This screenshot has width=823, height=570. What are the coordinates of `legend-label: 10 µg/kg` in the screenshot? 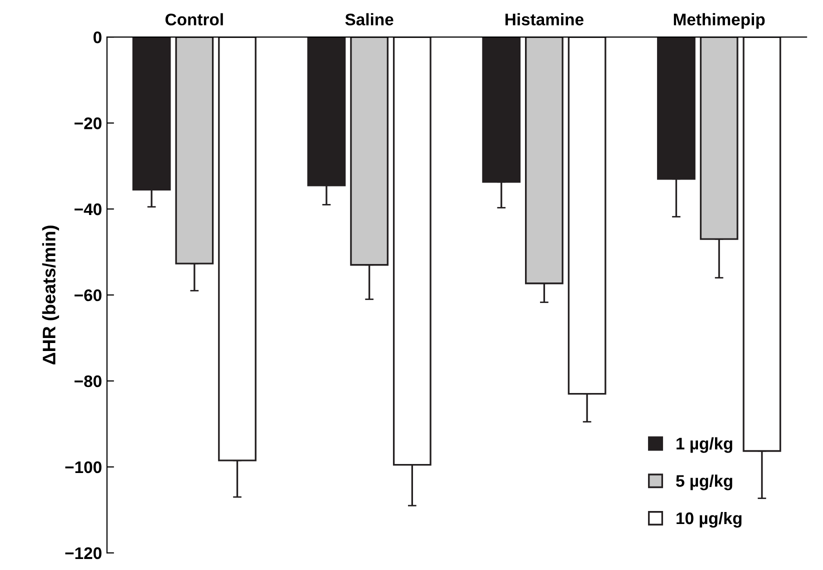 It's located at (709, 520).